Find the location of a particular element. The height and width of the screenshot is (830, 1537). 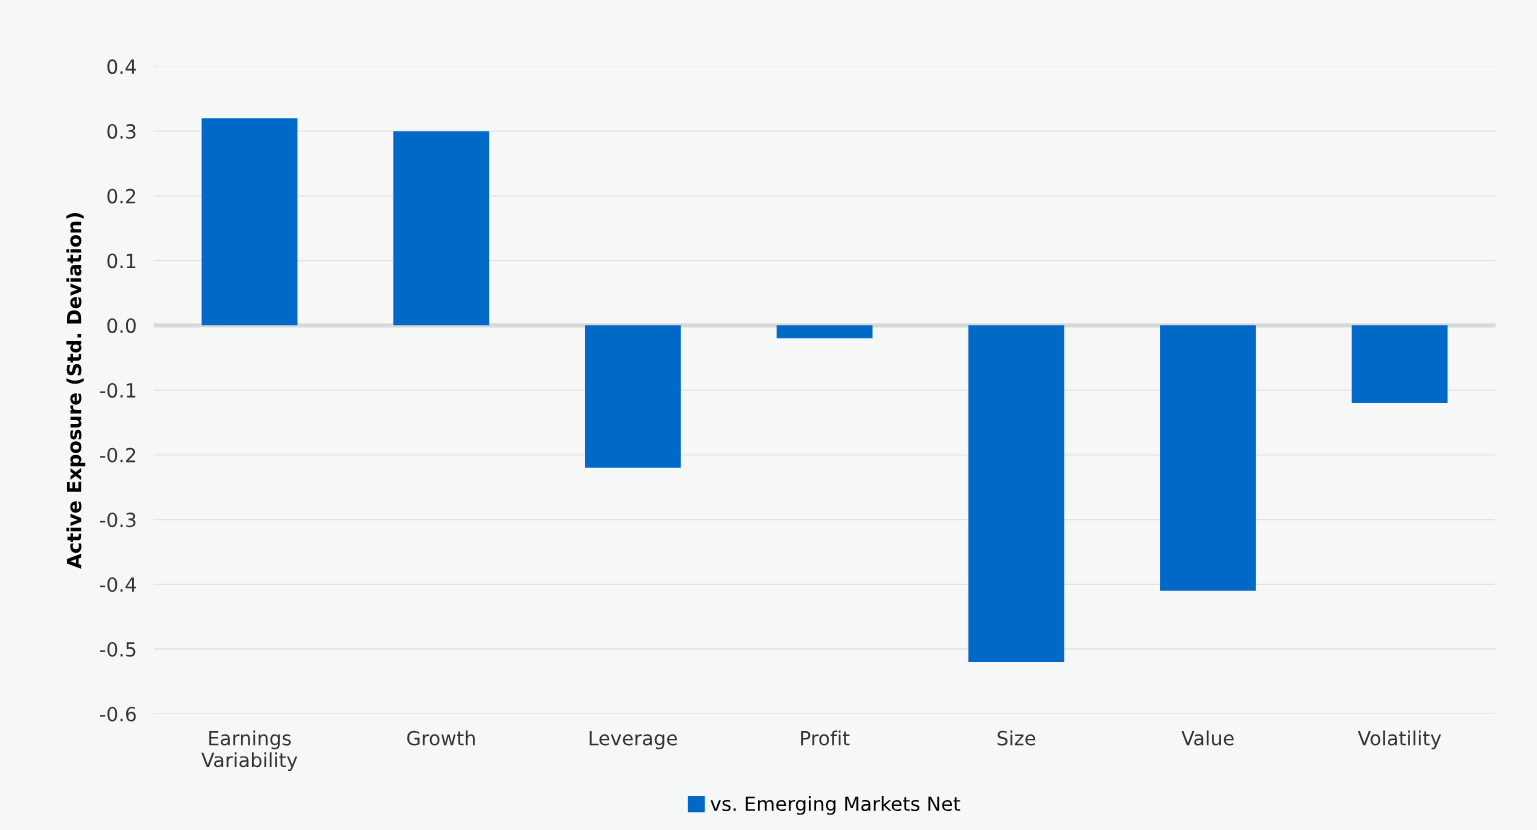

y-tick-label: 0.0 is located at coordinates (121, 326).